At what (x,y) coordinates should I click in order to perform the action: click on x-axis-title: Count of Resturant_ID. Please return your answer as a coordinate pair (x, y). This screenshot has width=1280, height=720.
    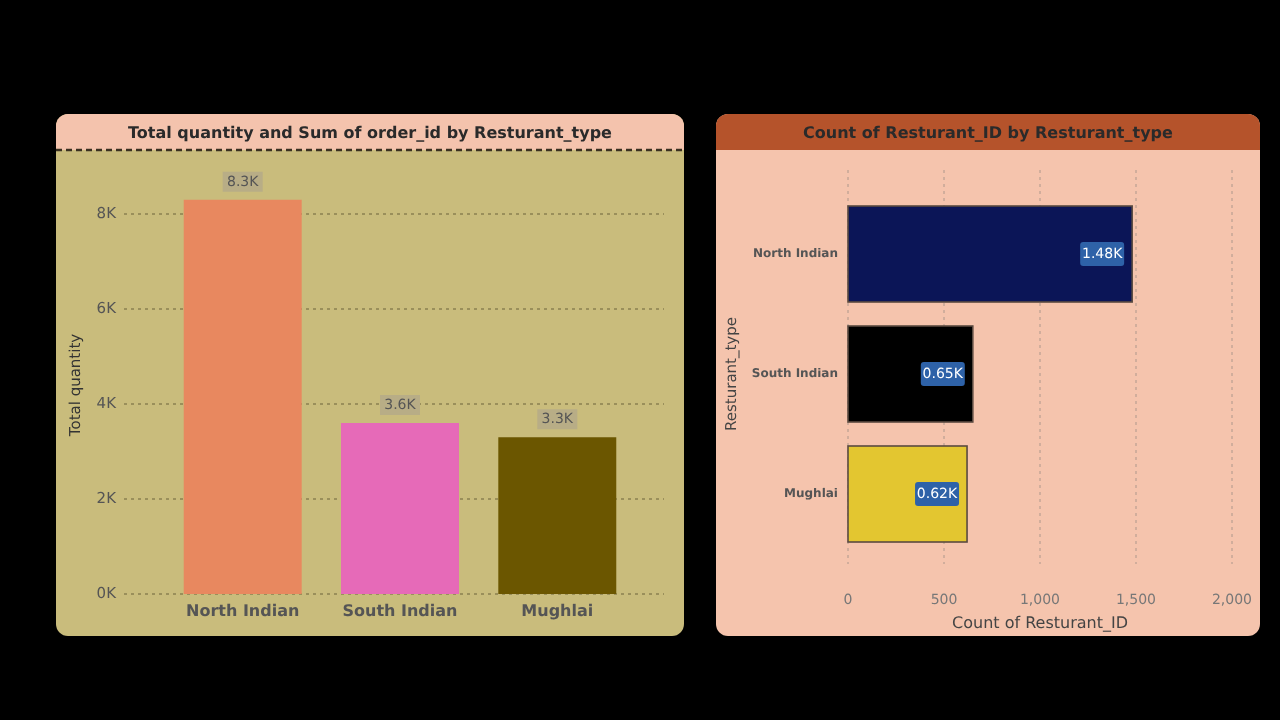
    Looking at the image, I should click on (1040, 623).